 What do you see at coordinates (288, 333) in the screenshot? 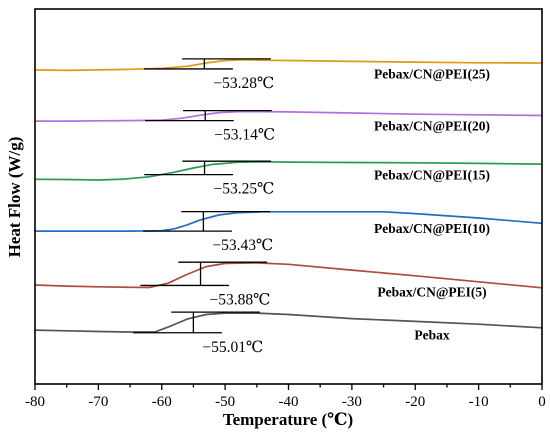
I see `series-5: −55.01℃ Pebax` at bounding box center [288, 333].